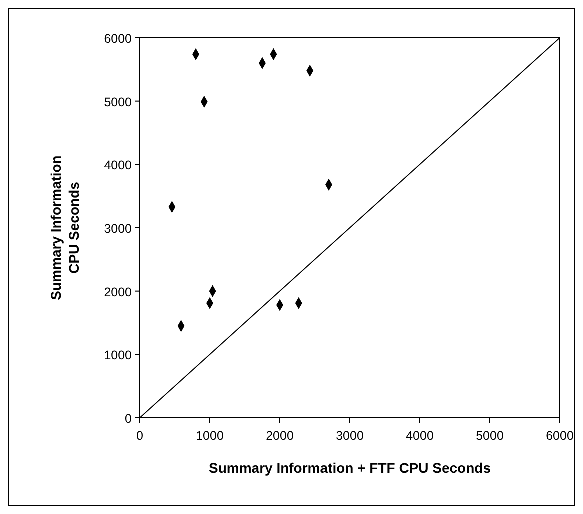  Describe the element at coordinates (140, 436) in the screenshot. I see `x-tick-label: 0` at that location.